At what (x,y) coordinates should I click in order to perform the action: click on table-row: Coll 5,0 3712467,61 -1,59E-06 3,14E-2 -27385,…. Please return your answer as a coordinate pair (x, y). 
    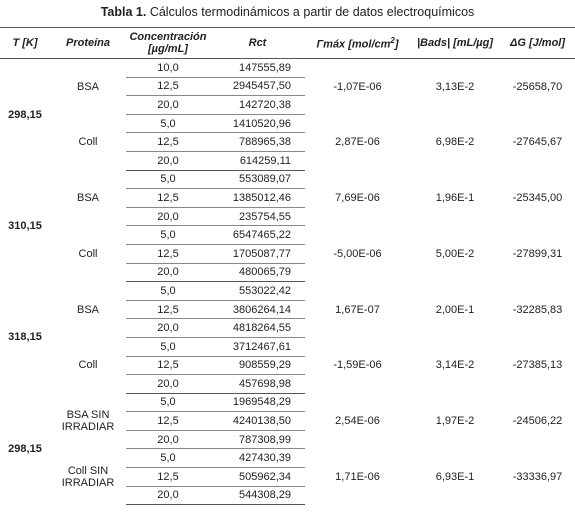
    Looking at the image, I should click on (287, 354).